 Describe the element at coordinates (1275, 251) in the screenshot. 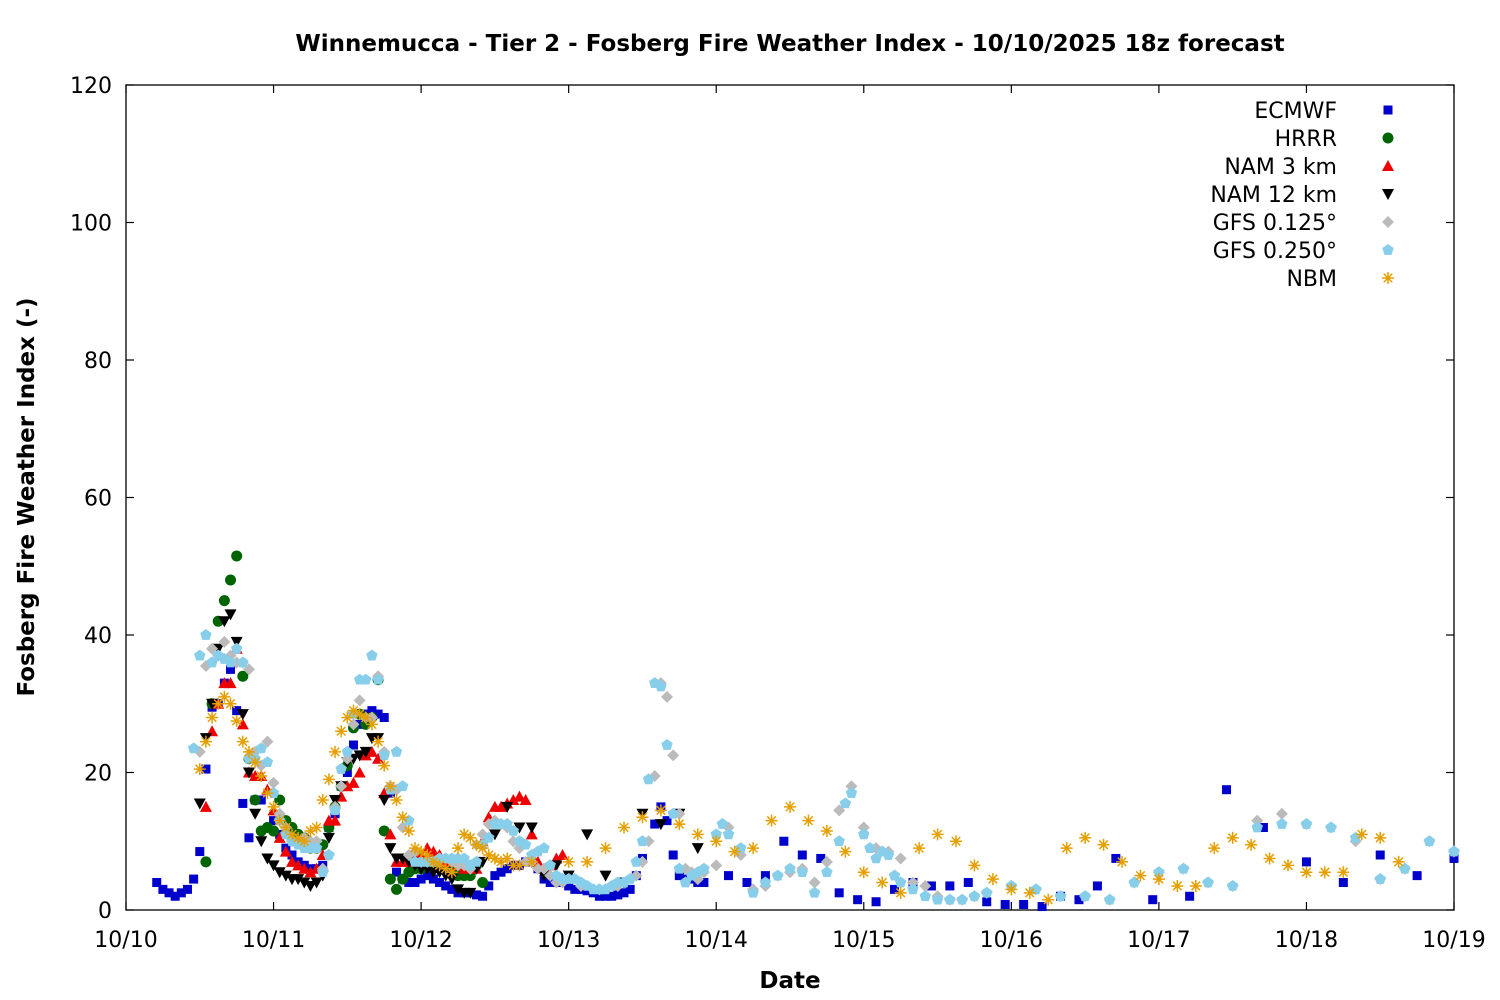

I see `legend-label: GFS 0.250°` at that location.